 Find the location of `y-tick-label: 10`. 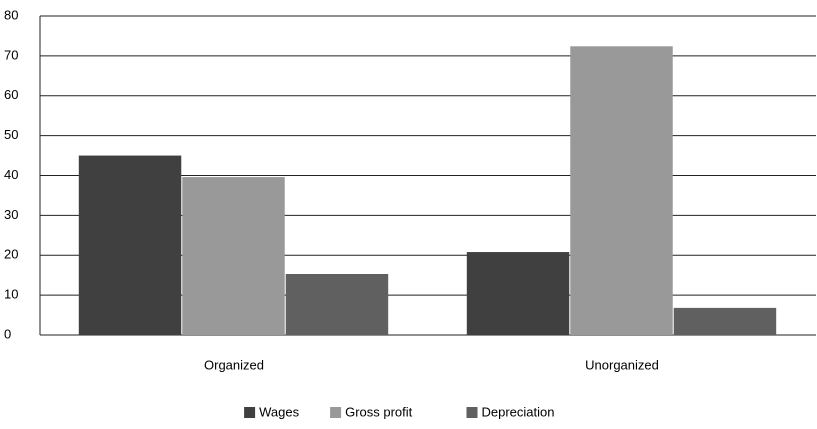

y-tick-label: 10 is located at coordinates (11, 294).